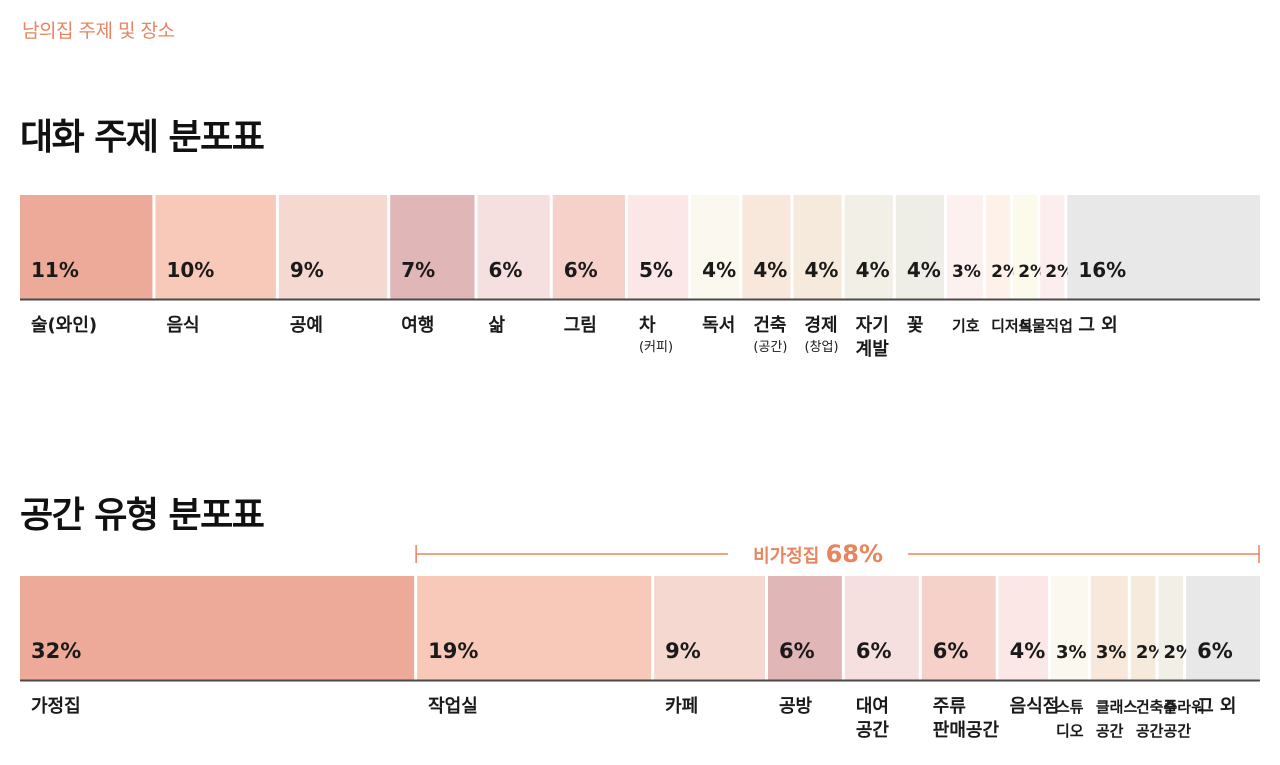 Image resolution: width=1280 pixels, height=765 pixels. What do you see at coordinates (789, 556) in the screenshot?
I see `bracket-label: 비가정집` at bounding box center [789, 556].